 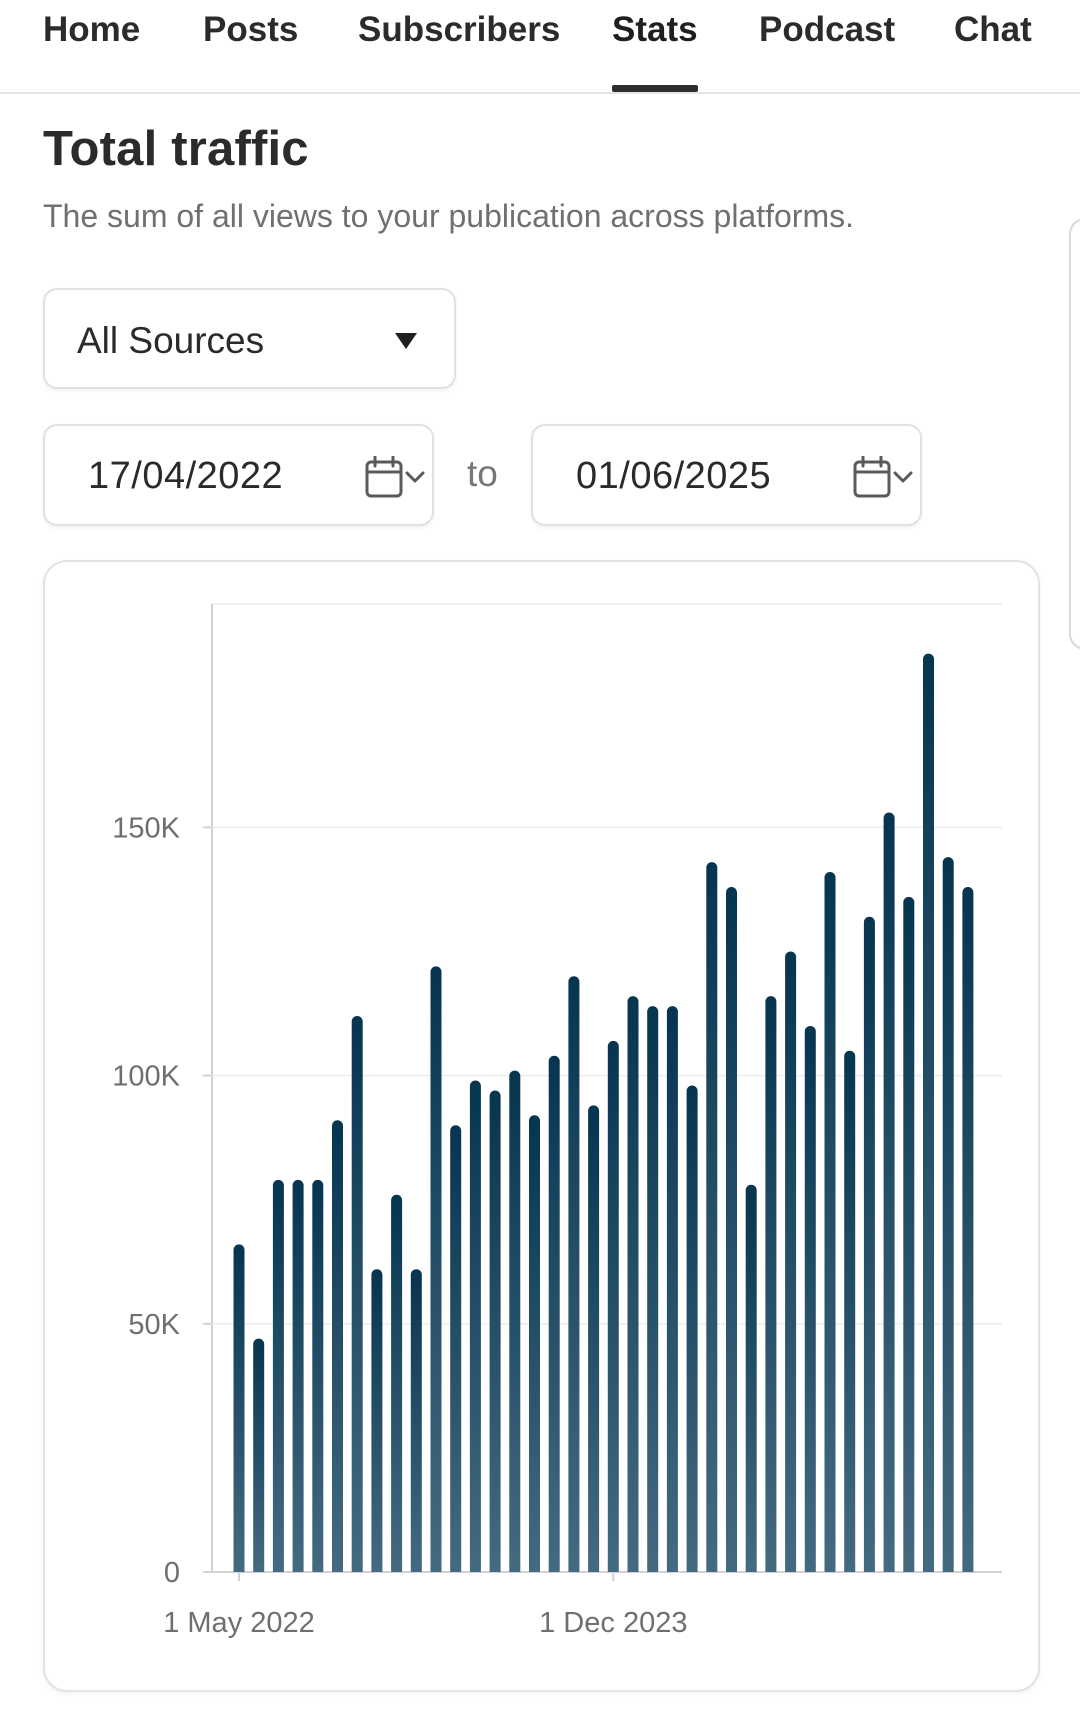 I want to click on date-range-to-label: to, so click(x=482, y=473).